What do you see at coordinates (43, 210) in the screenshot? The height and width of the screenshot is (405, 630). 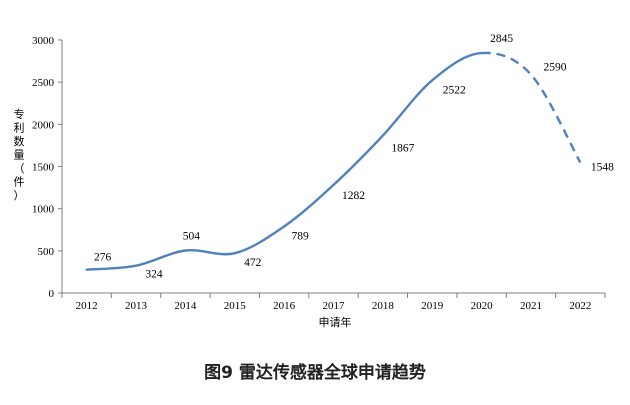 I see `y-tick-label: 1000` at bounding box center [43, 210].